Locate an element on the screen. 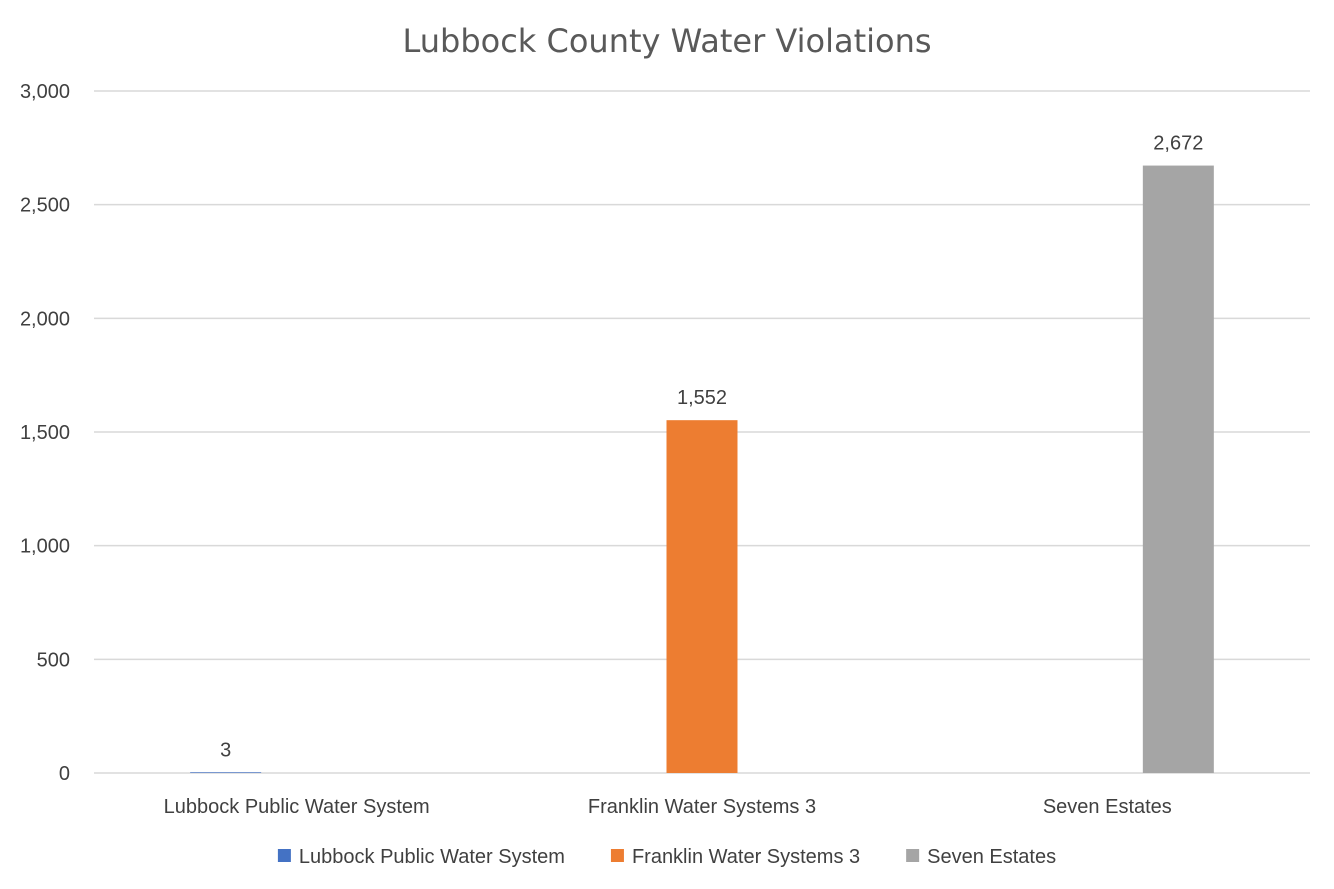 The image size is (1334, 889). y-tick-label: 500 is located at coordinates (53, 660).